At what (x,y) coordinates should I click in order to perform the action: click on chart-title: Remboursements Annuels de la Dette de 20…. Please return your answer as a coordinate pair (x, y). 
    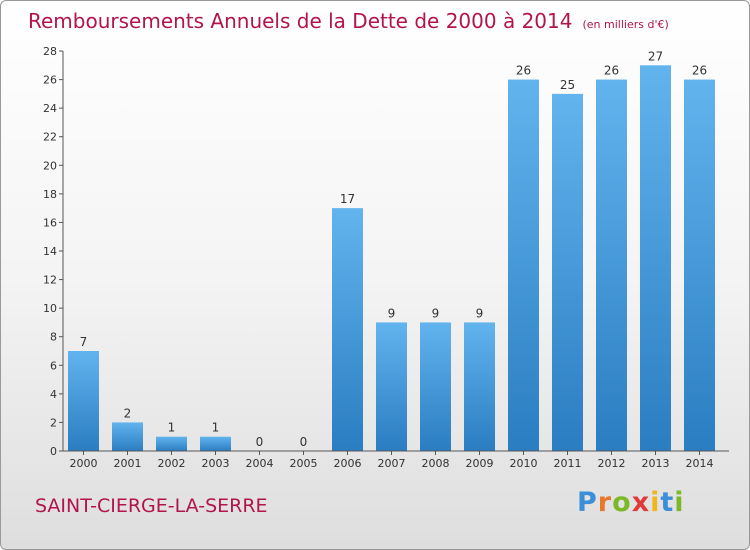
    Looking at the image, I should click on (300, 21).